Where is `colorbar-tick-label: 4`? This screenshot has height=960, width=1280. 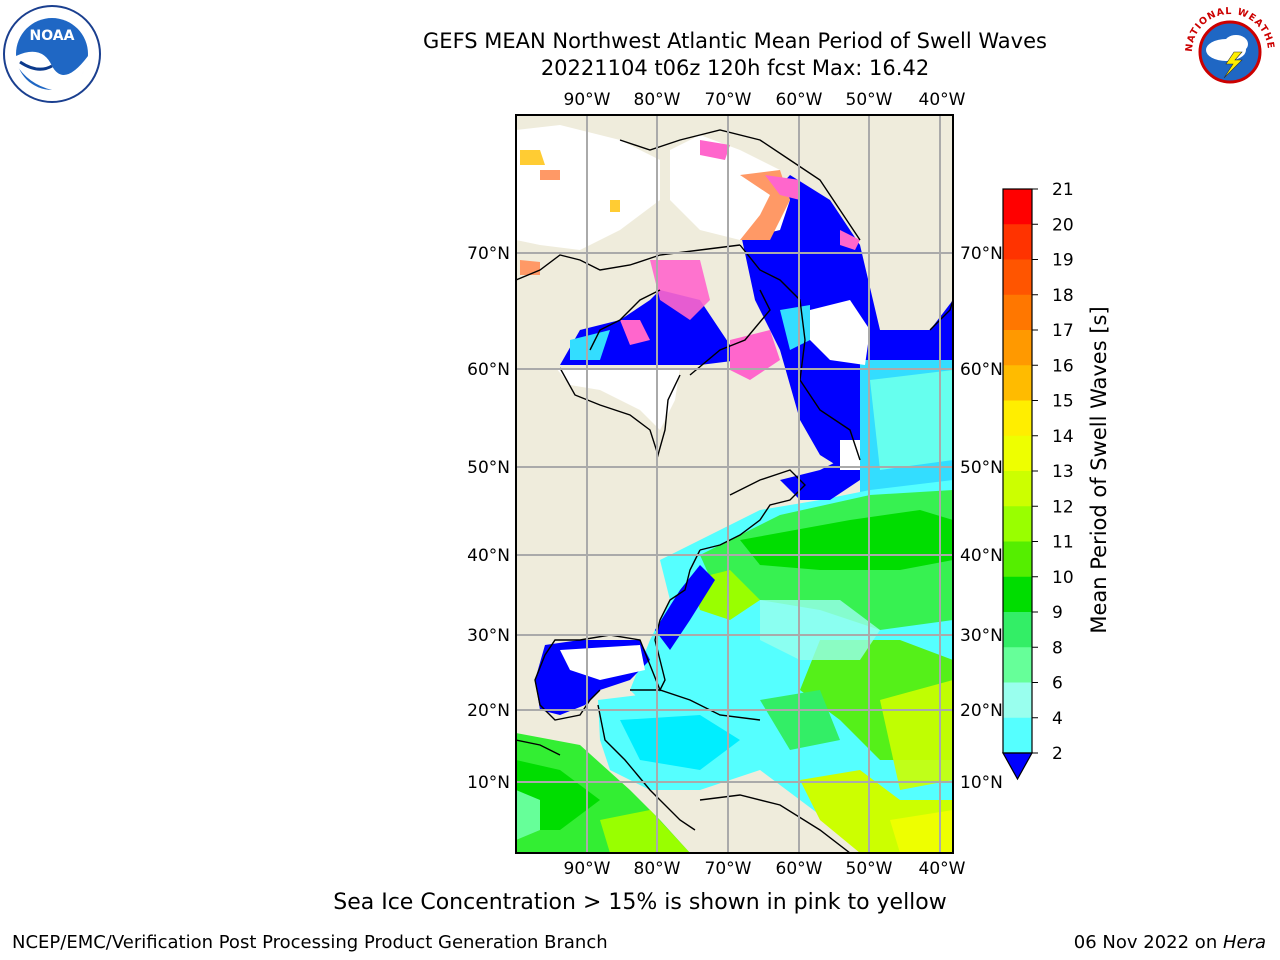 colorbar-tick-label: 4 is located at coordinates (1057, 719).